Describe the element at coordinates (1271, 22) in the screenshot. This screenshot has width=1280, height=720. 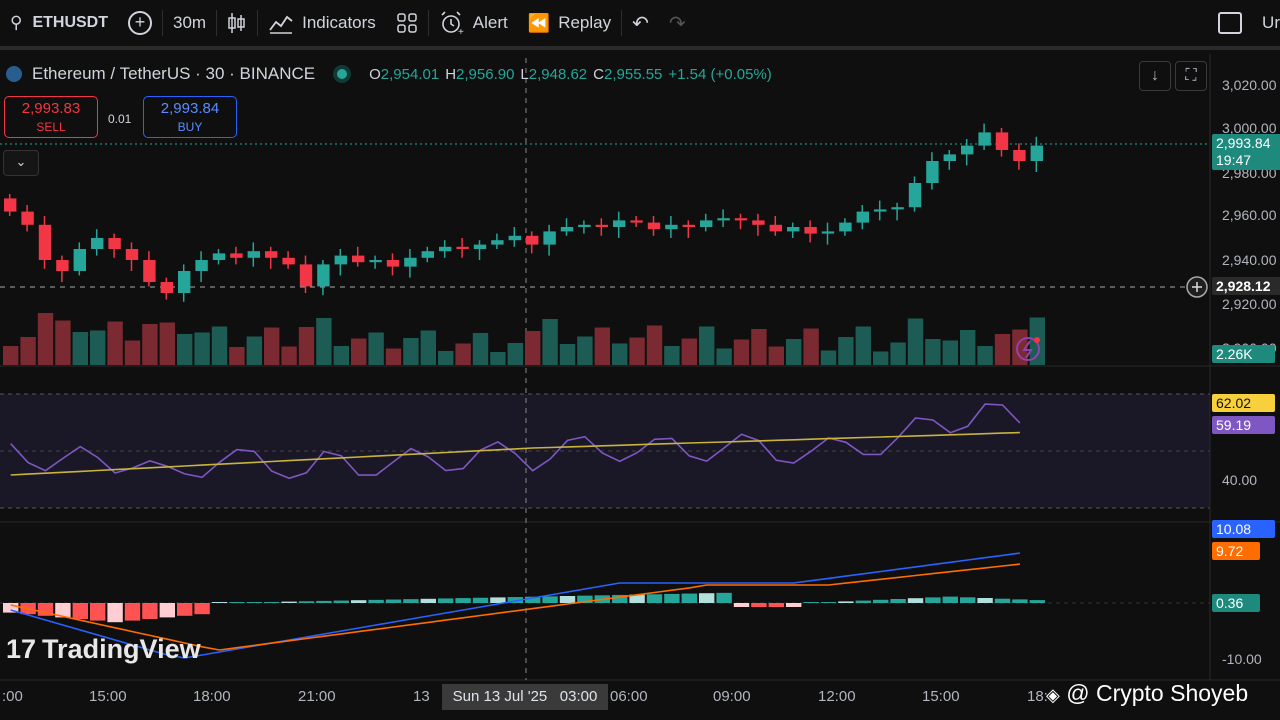
I see `user-menu: Ur` at that location.